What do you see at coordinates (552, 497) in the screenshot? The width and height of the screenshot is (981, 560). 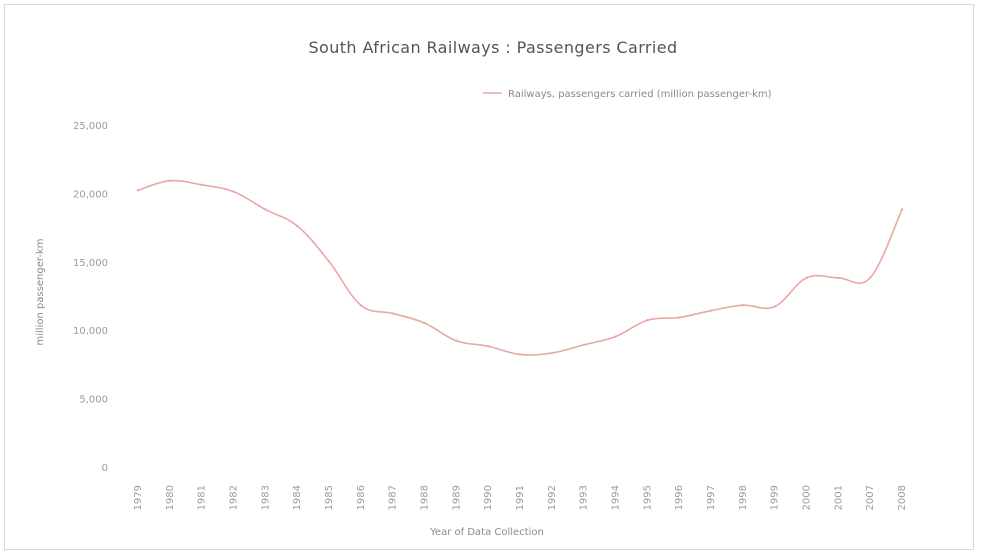 I see `x-tick-label: 1992` at bounding box center [552, 497].